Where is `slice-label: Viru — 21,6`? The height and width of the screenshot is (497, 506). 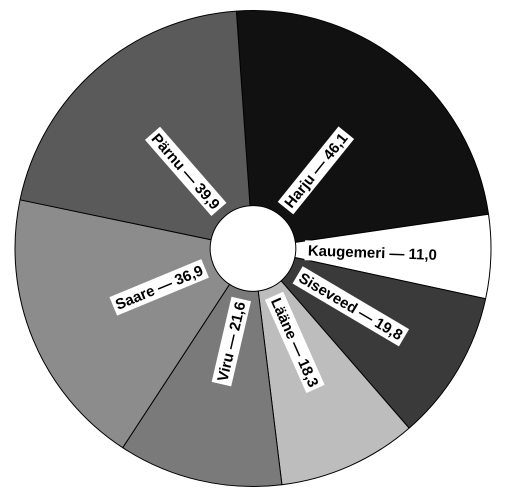
slice-label: Viru — 21,6 is located at coordinates (232, 342).